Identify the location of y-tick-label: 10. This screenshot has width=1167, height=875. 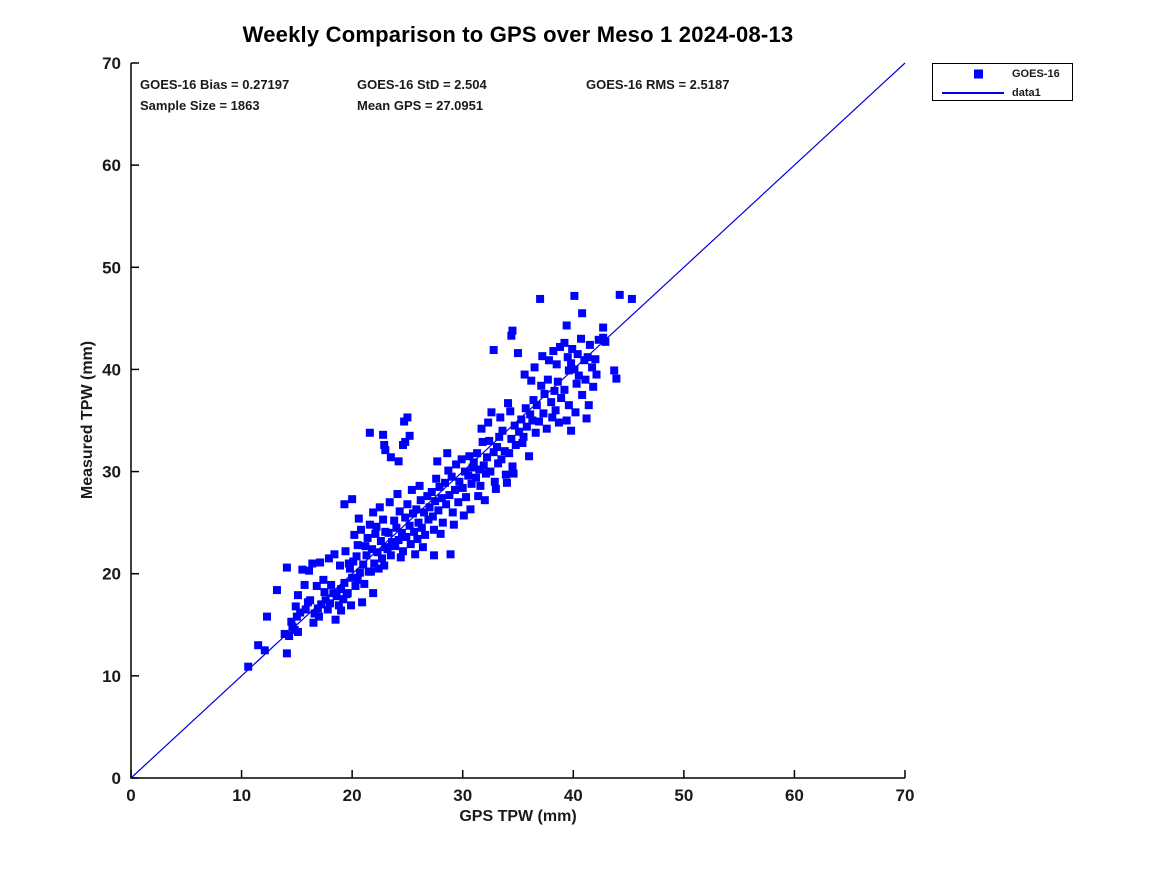
(111, 676).